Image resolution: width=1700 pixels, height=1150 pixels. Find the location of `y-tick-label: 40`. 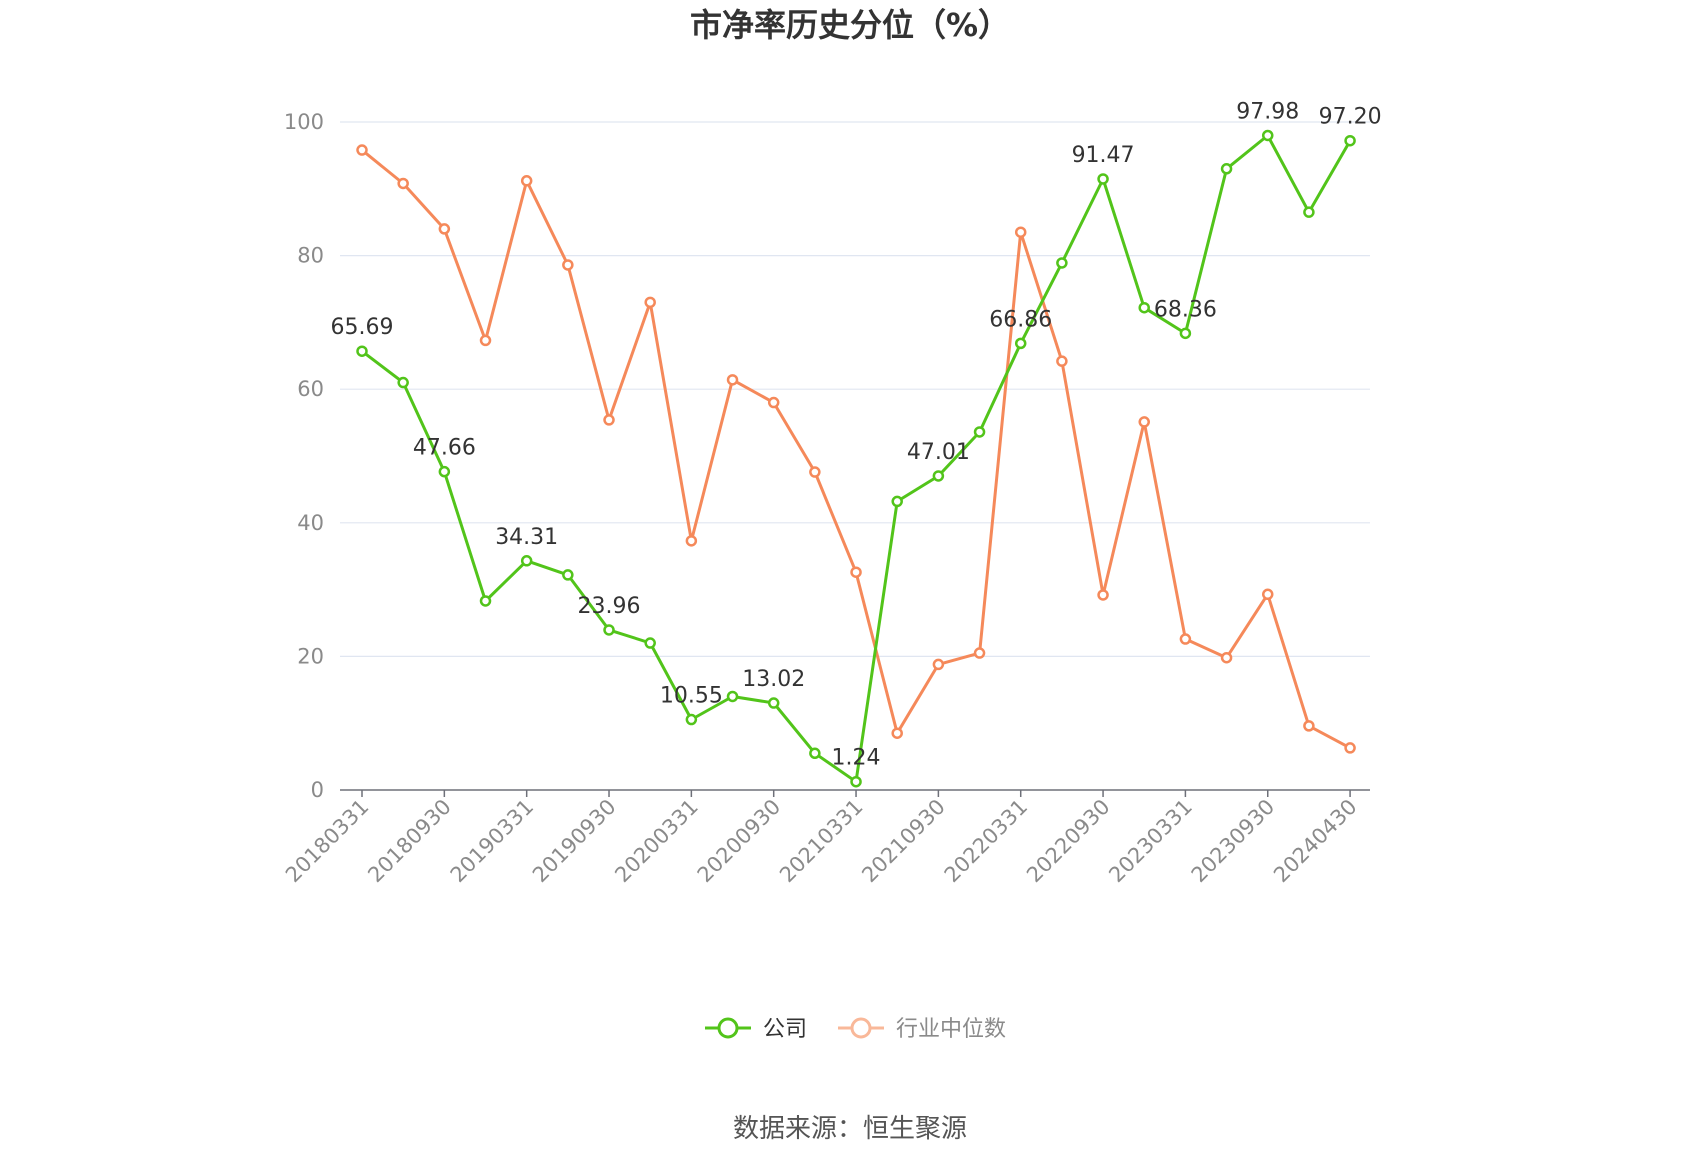

y-tick-label: 40 is located at coordinates (310, 523).